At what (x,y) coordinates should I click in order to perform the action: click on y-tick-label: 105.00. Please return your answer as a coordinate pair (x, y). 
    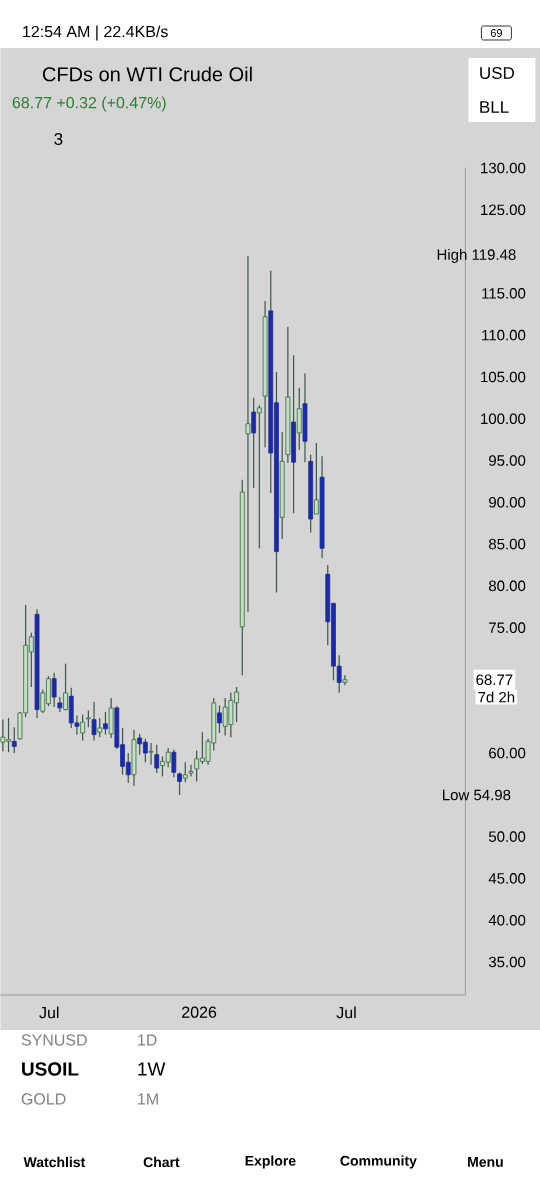
    Looking at the image, I should click on (503, 377).